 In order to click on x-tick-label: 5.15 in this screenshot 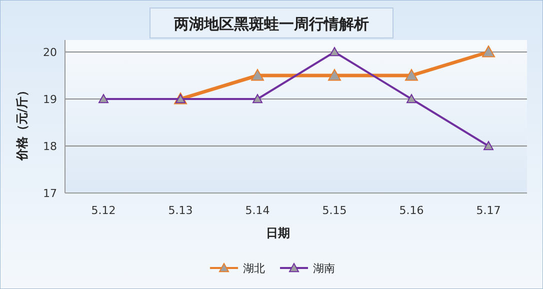, I will do `click(334, 210)`.